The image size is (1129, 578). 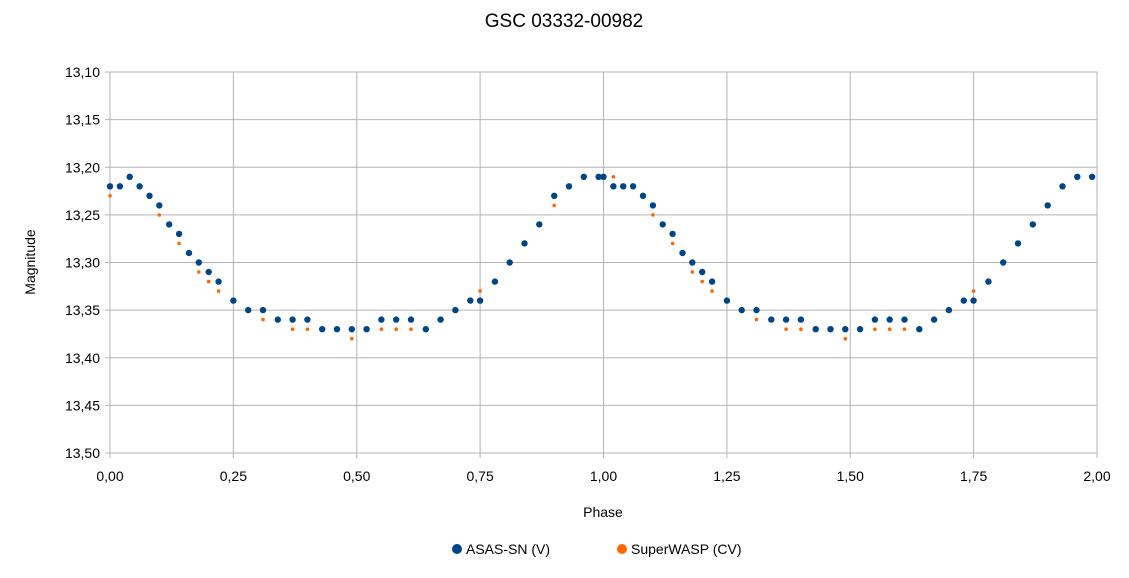 I want to click on y-axis-label: Magnitude, so click(x=30, y=262).